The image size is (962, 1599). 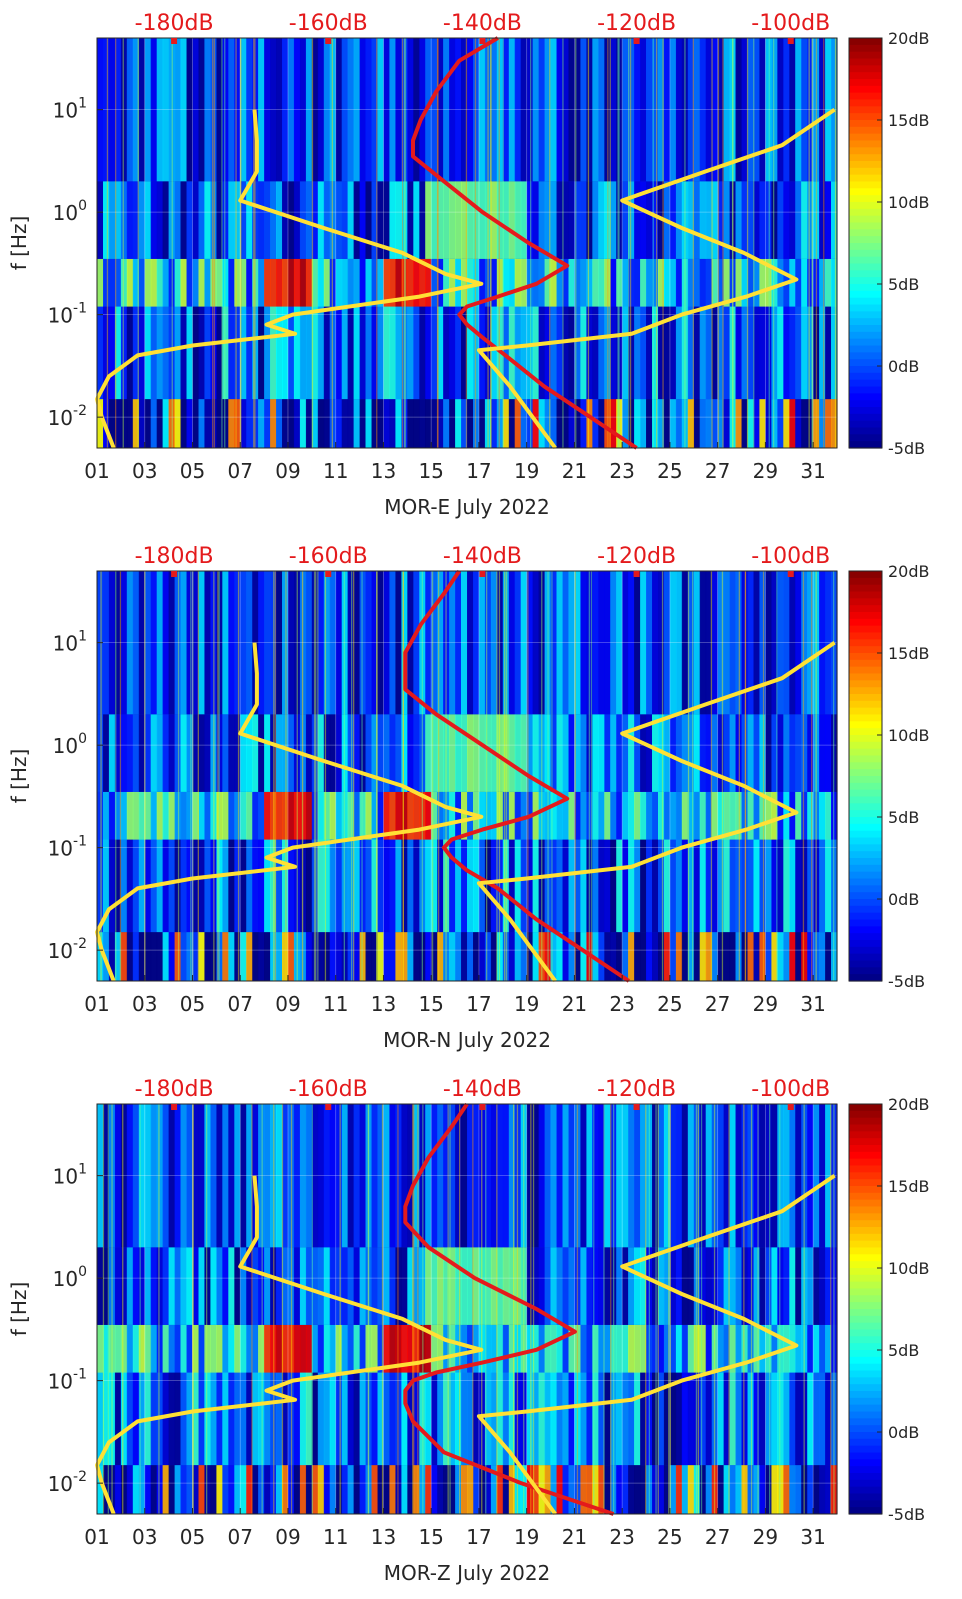 I want to click on x-tick-label: 31, so click(x=812, y=1004).